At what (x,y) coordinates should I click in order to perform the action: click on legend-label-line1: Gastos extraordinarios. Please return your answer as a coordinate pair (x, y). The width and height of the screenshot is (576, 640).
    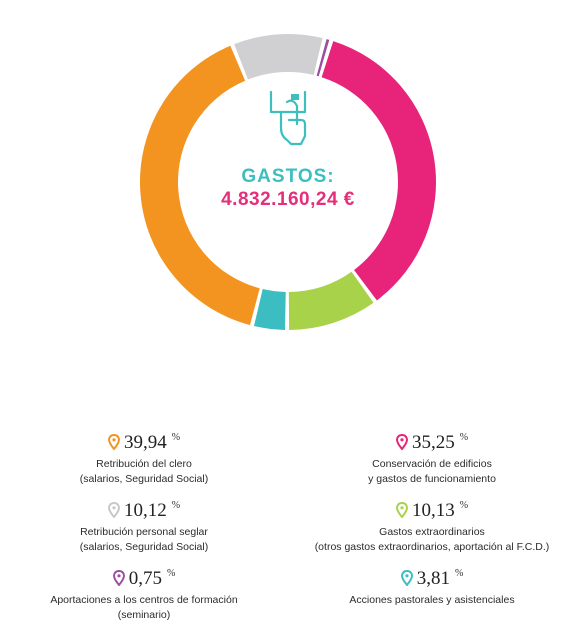
    Looking at the image, I should click on (432, 532).